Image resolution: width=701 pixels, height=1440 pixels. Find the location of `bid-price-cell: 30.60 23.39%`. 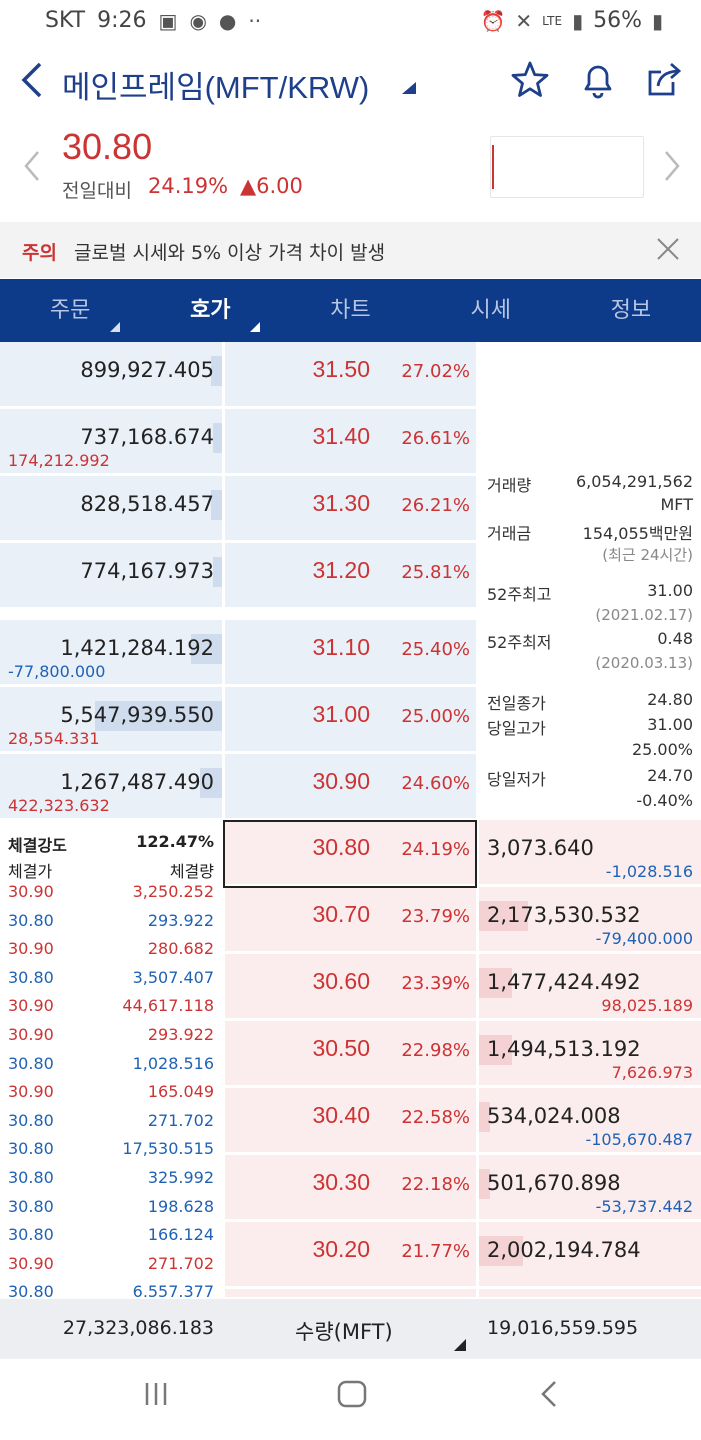

bid-price-cell: 30.60 23.39% is located at coordinates (350, 986).